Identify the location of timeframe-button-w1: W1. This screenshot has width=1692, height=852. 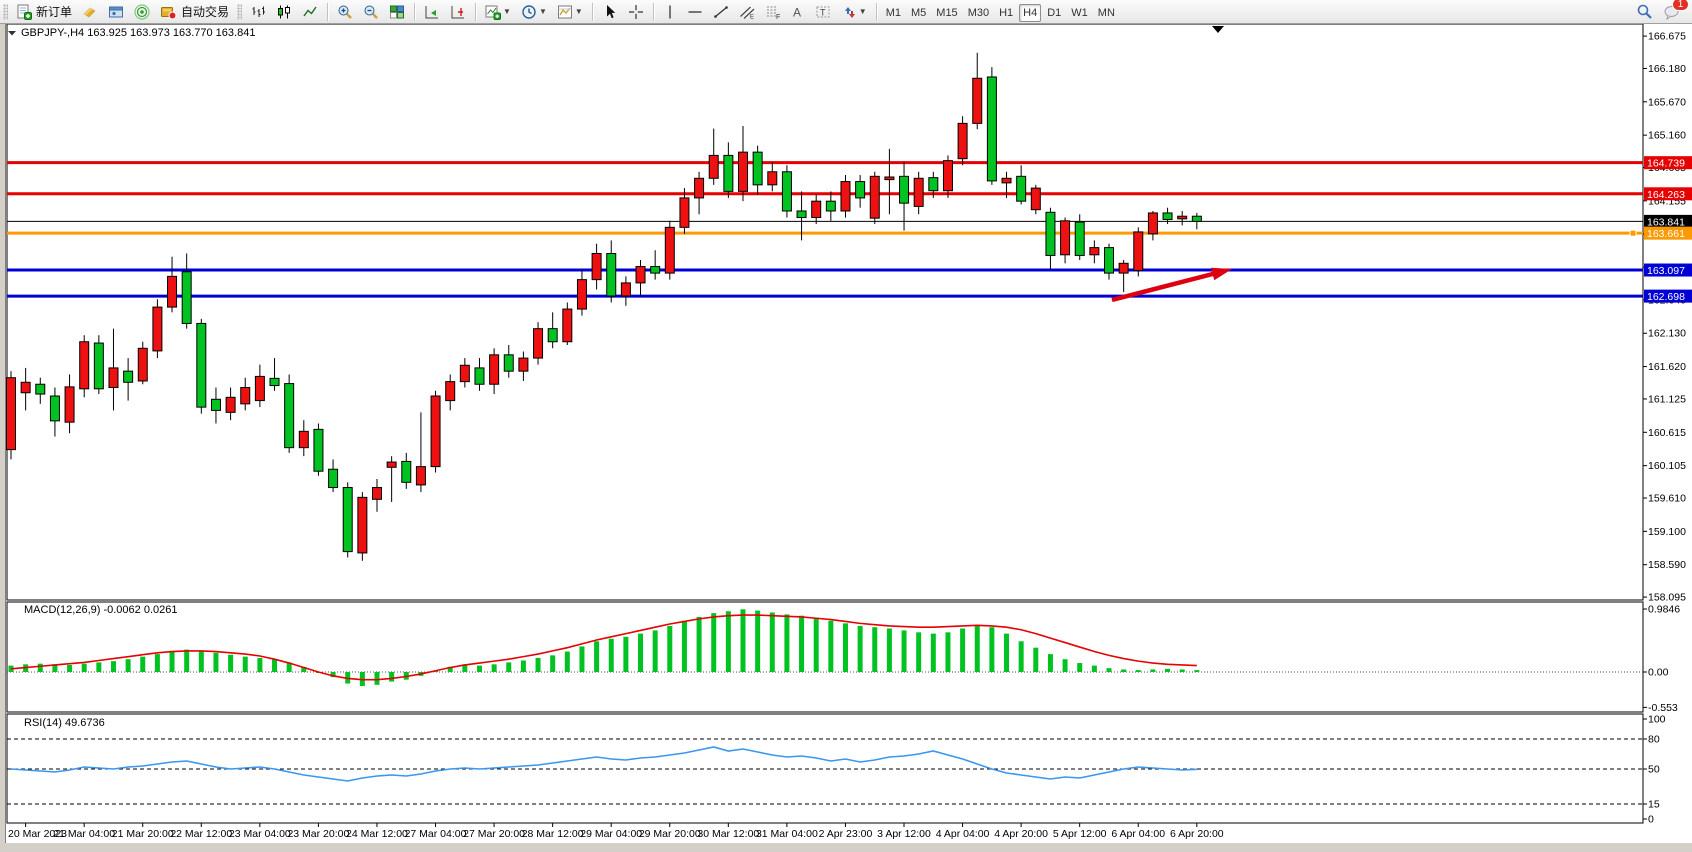
(1079, 12).